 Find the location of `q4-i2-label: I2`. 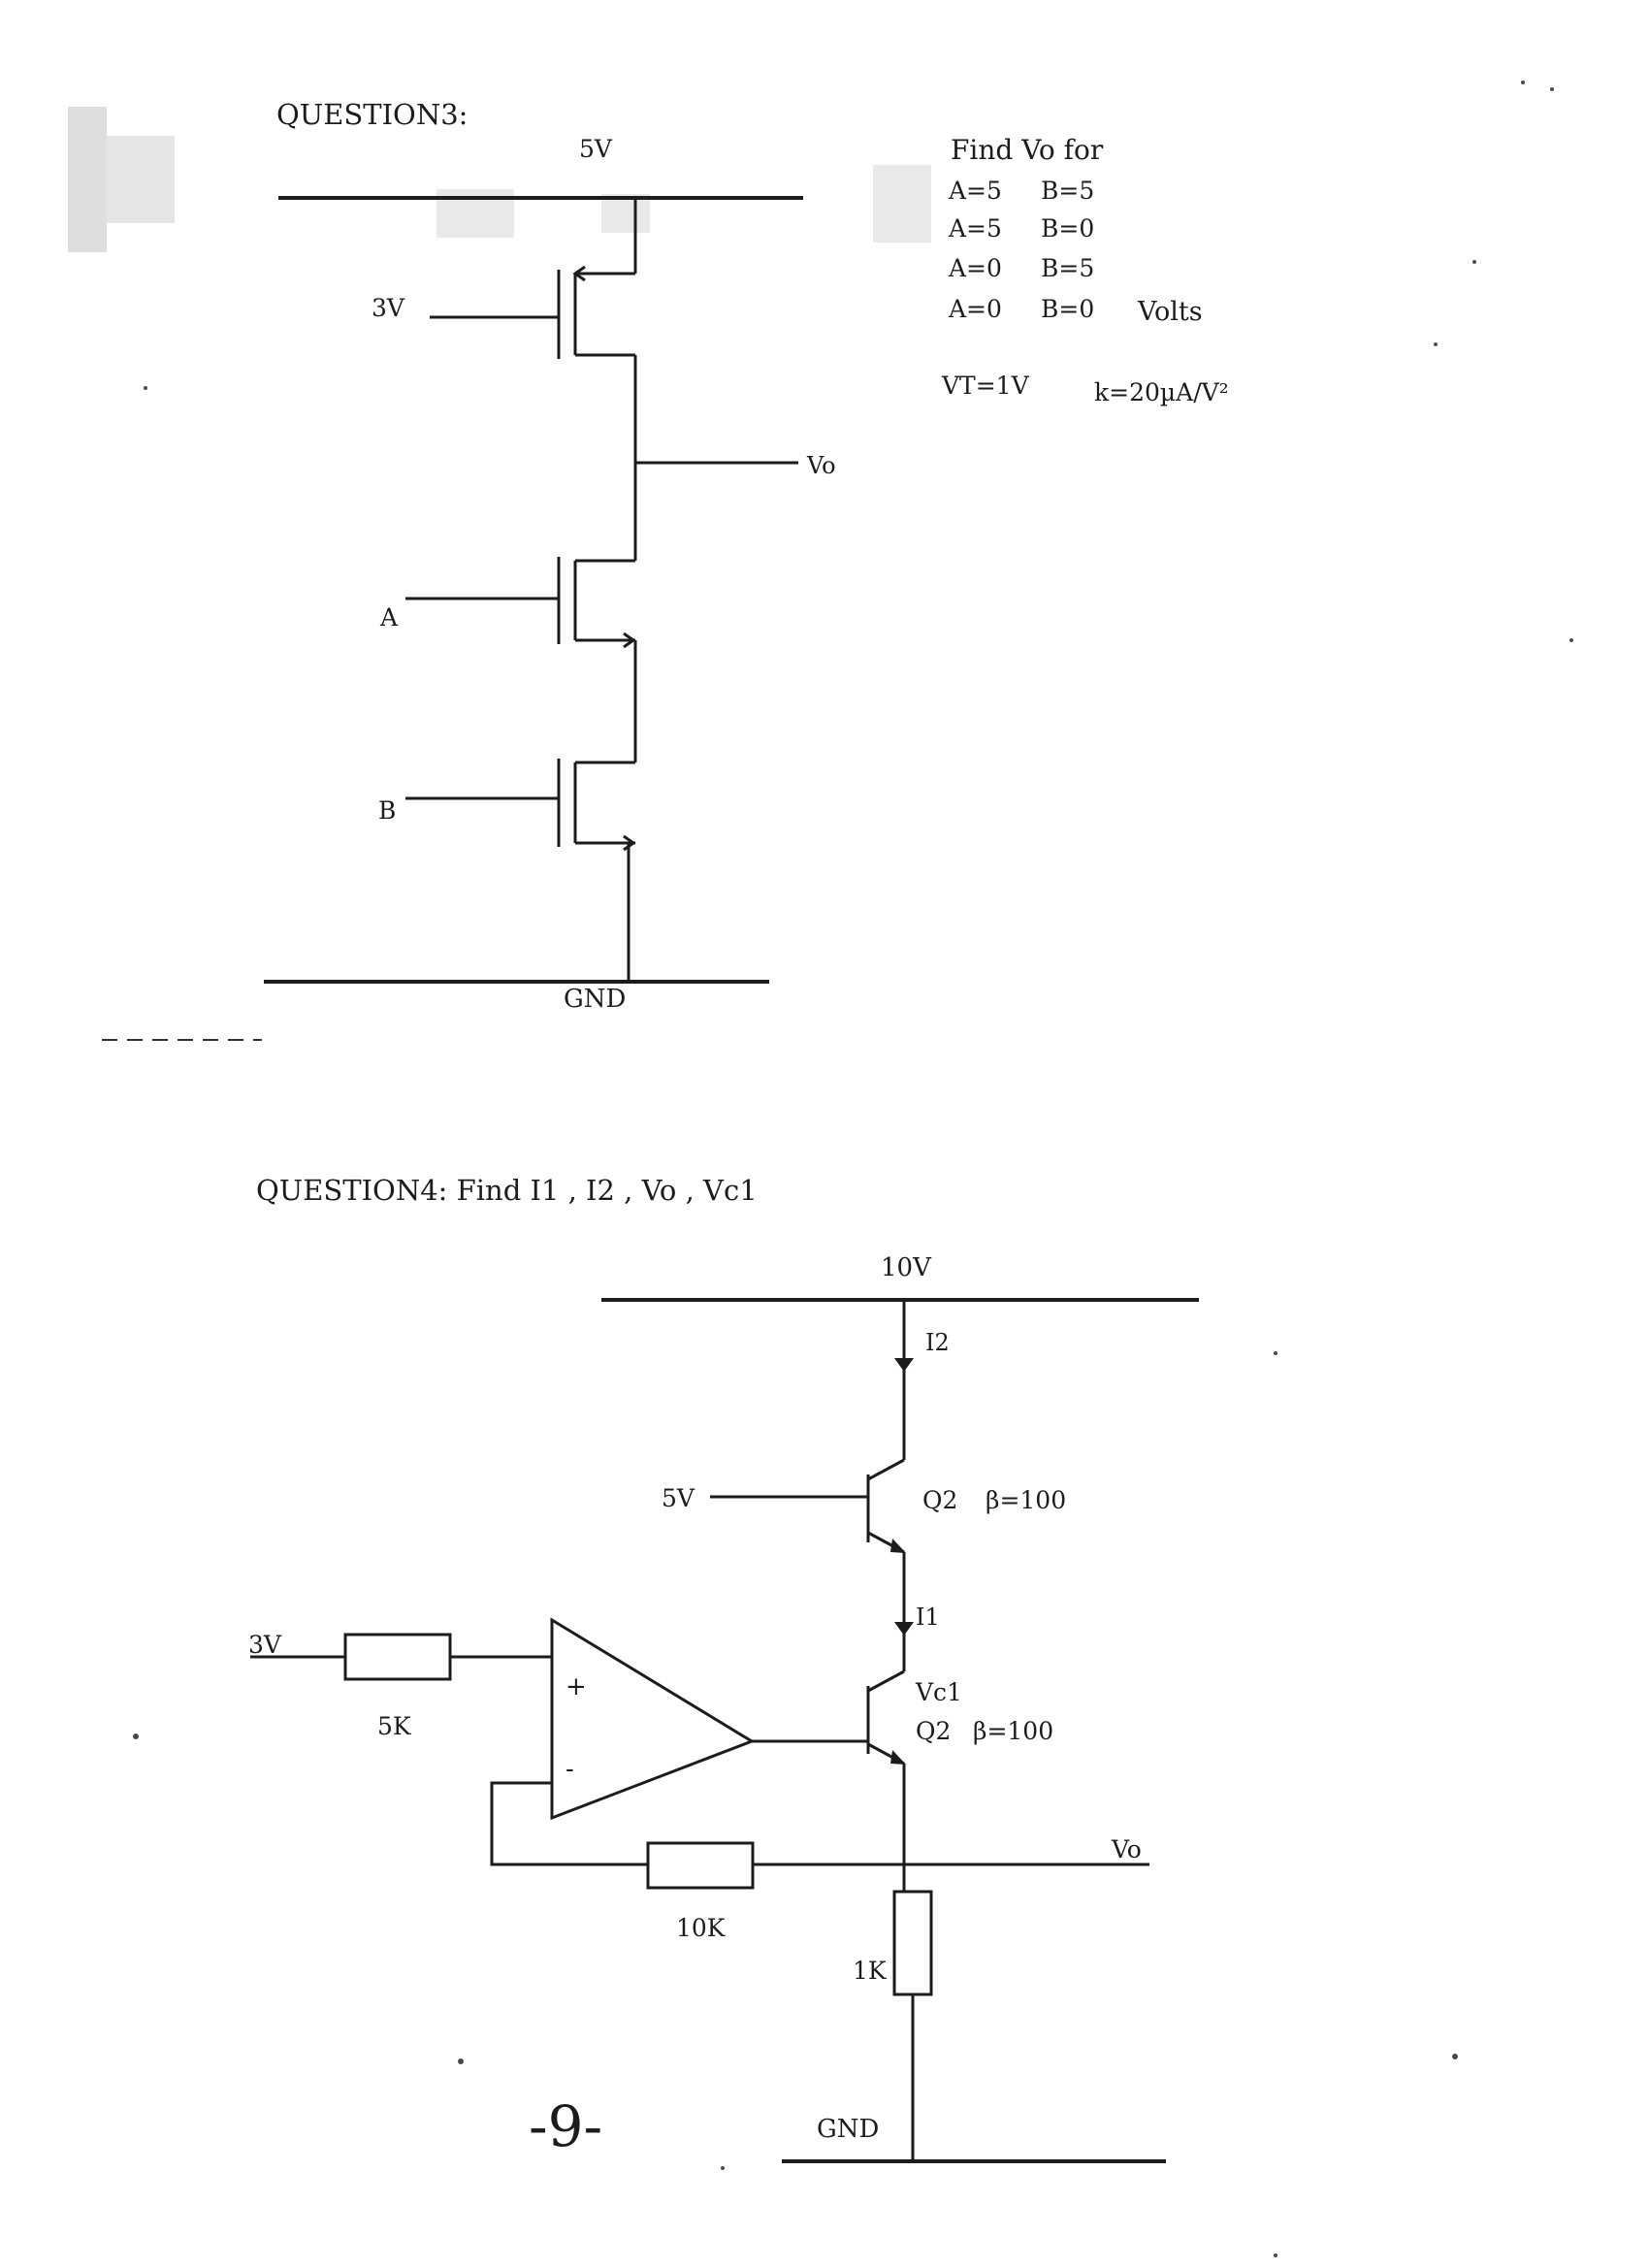

q4-i2-label: I2 is located at coordinates (937, 1342).